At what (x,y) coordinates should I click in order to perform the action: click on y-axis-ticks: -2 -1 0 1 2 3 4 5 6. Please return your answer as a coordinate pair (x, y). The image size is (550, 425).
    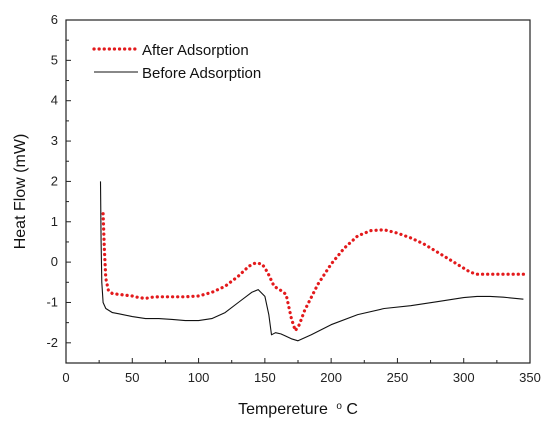
    Looking at the image, I should click on (58, 181).